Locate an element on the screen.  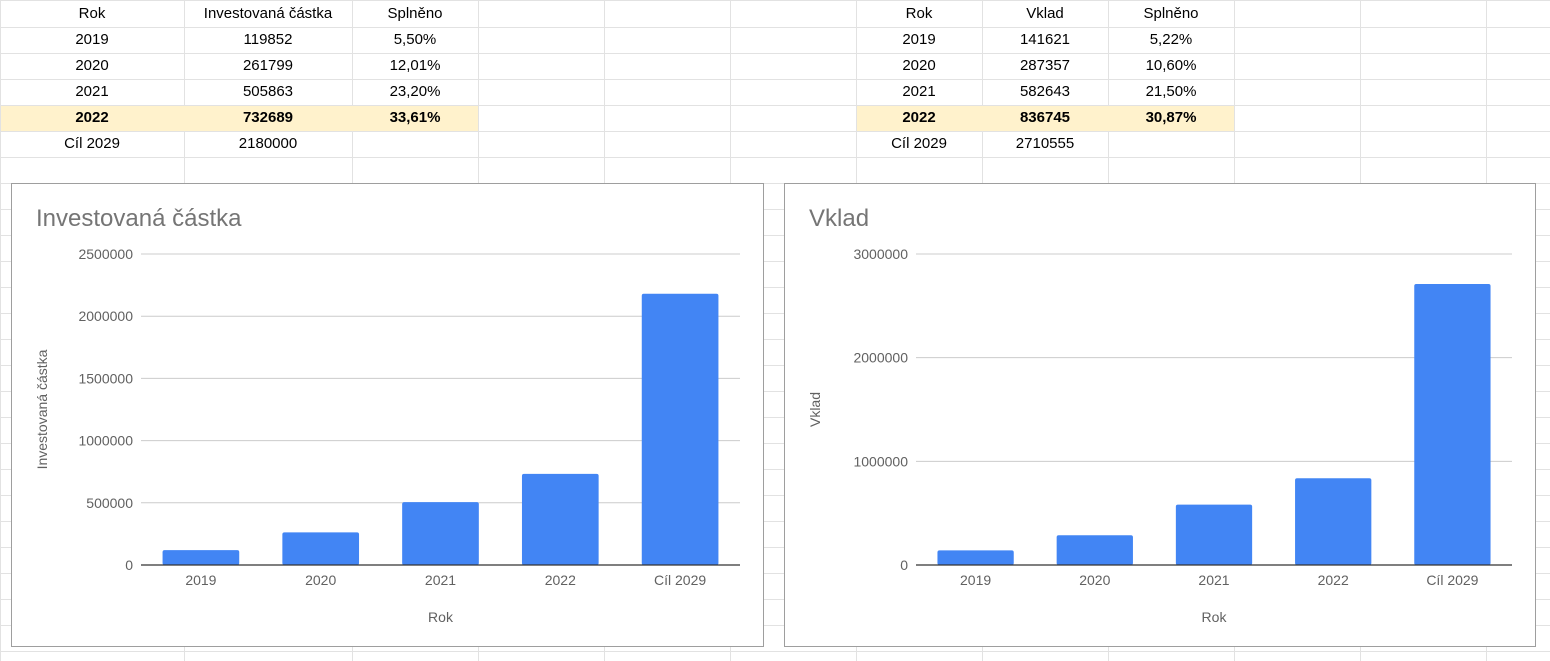
table-cell: 2180000 is located at coordinates (268, 143).